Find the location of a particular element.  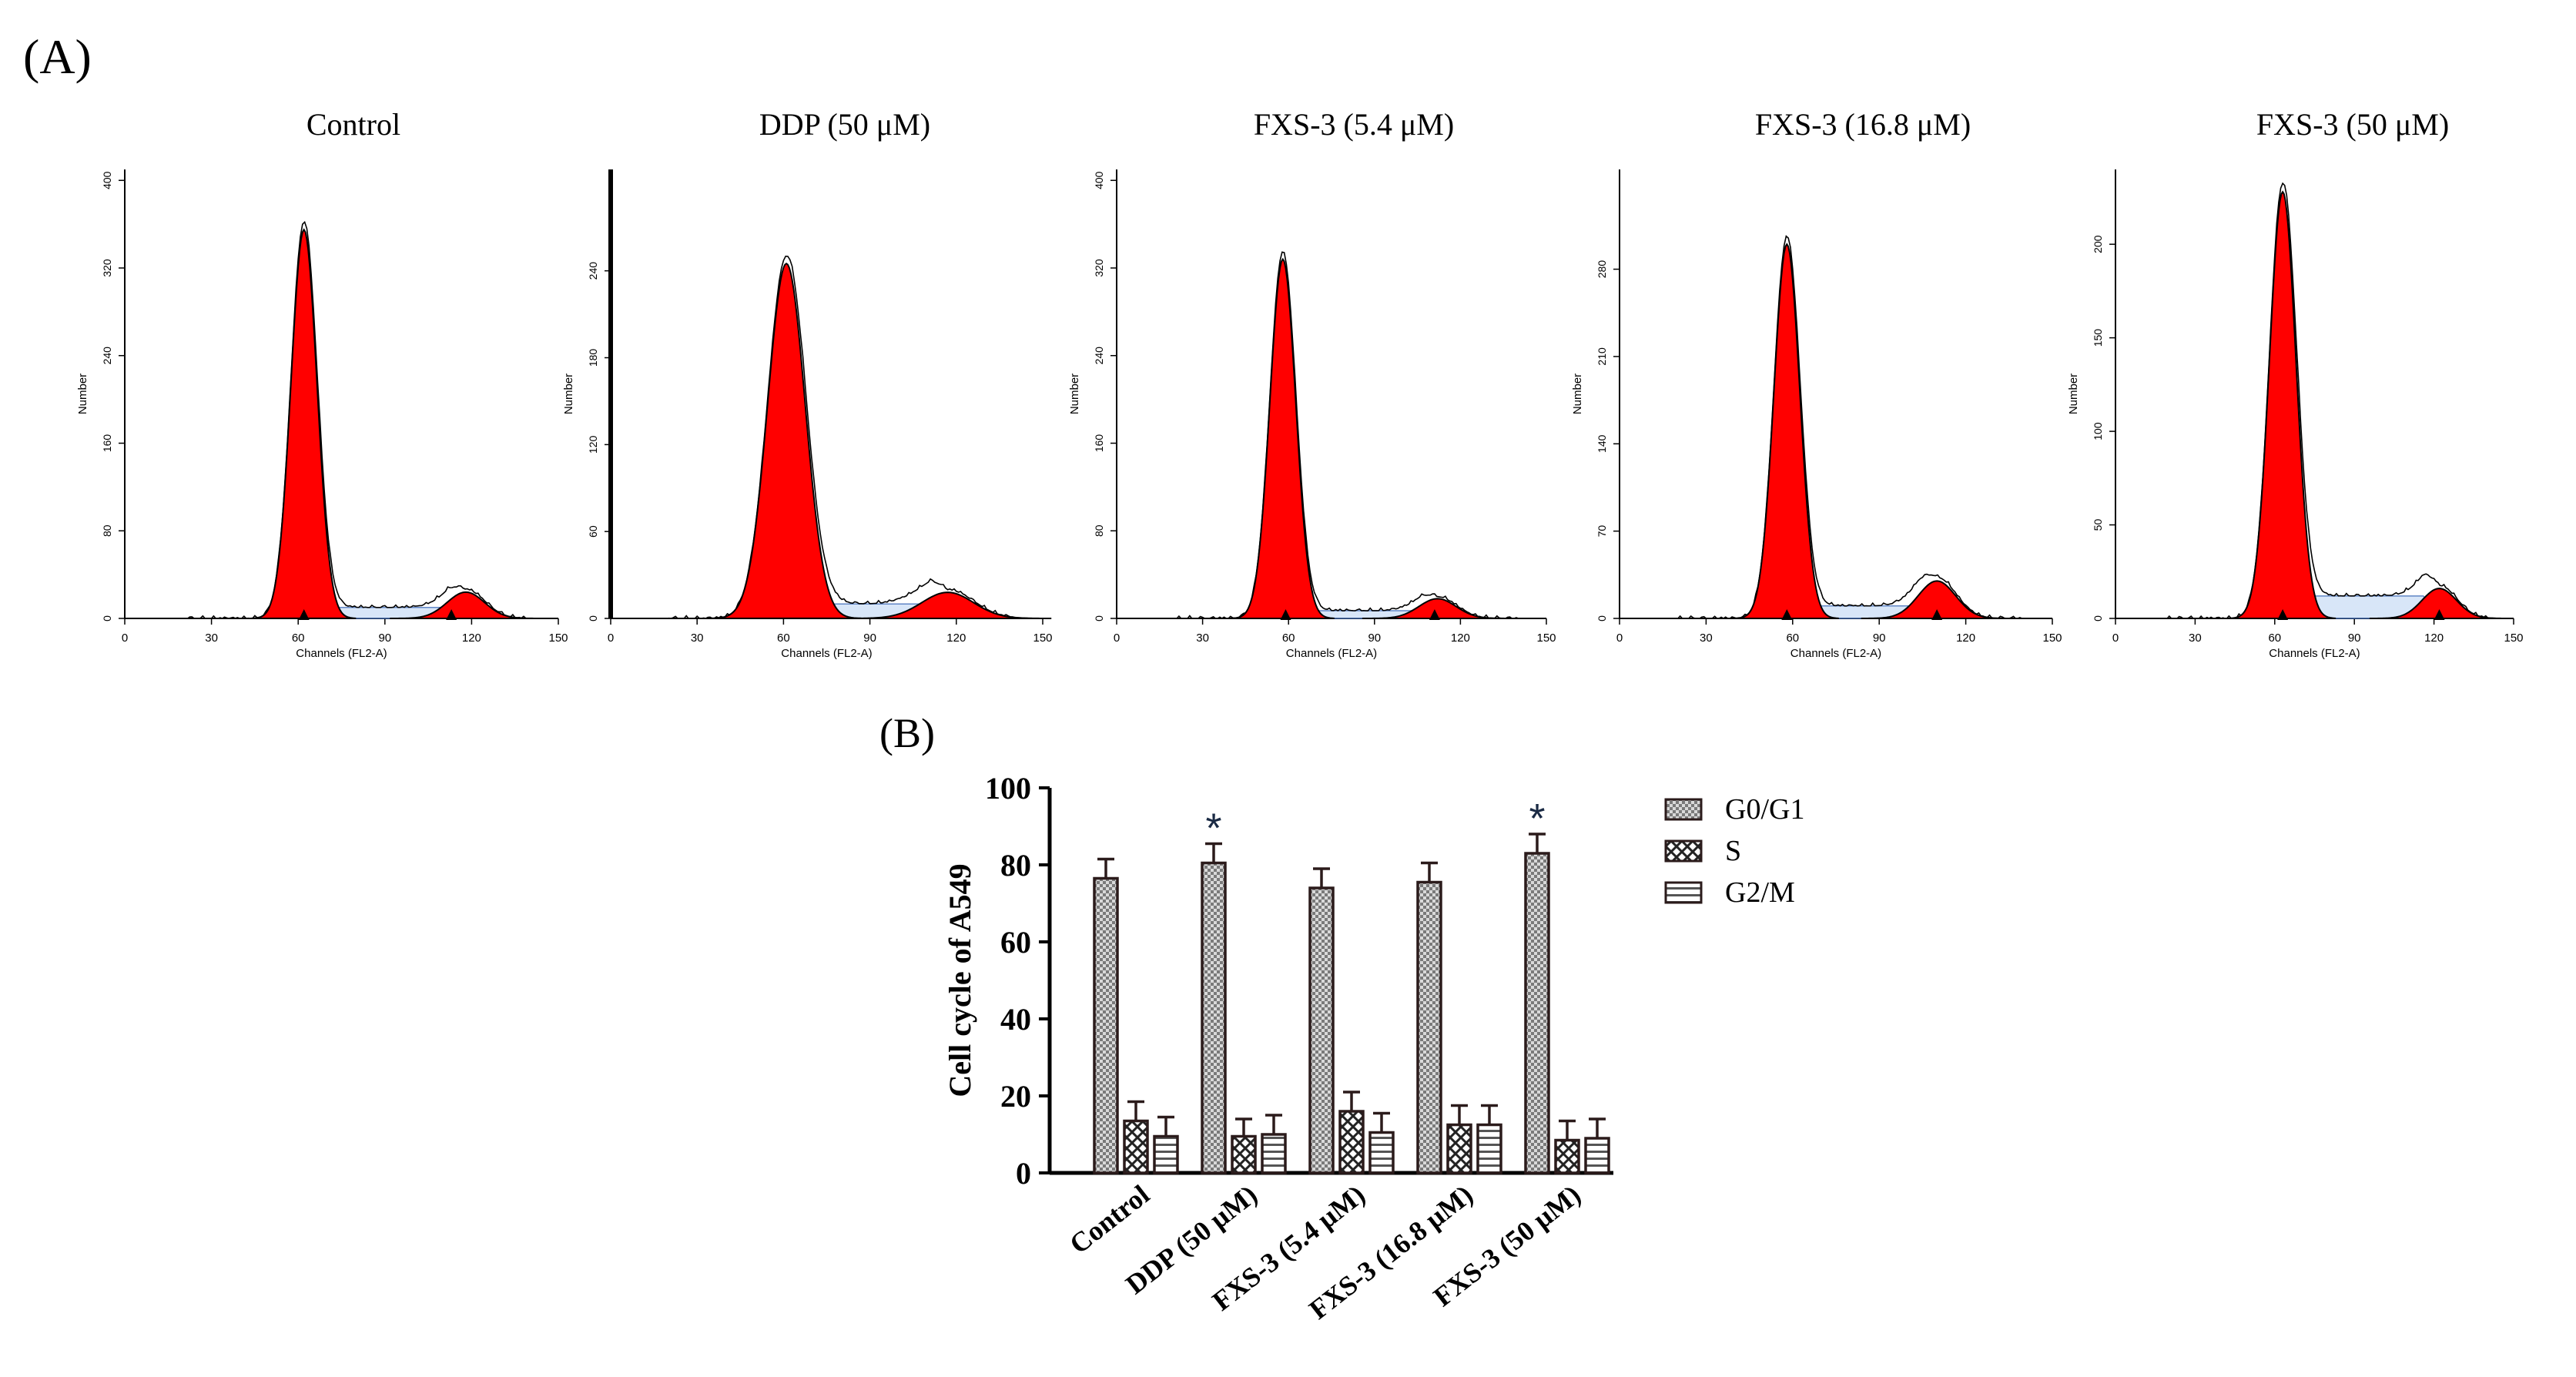

y-tick-label: 60 is located at coordinates (593, 531).